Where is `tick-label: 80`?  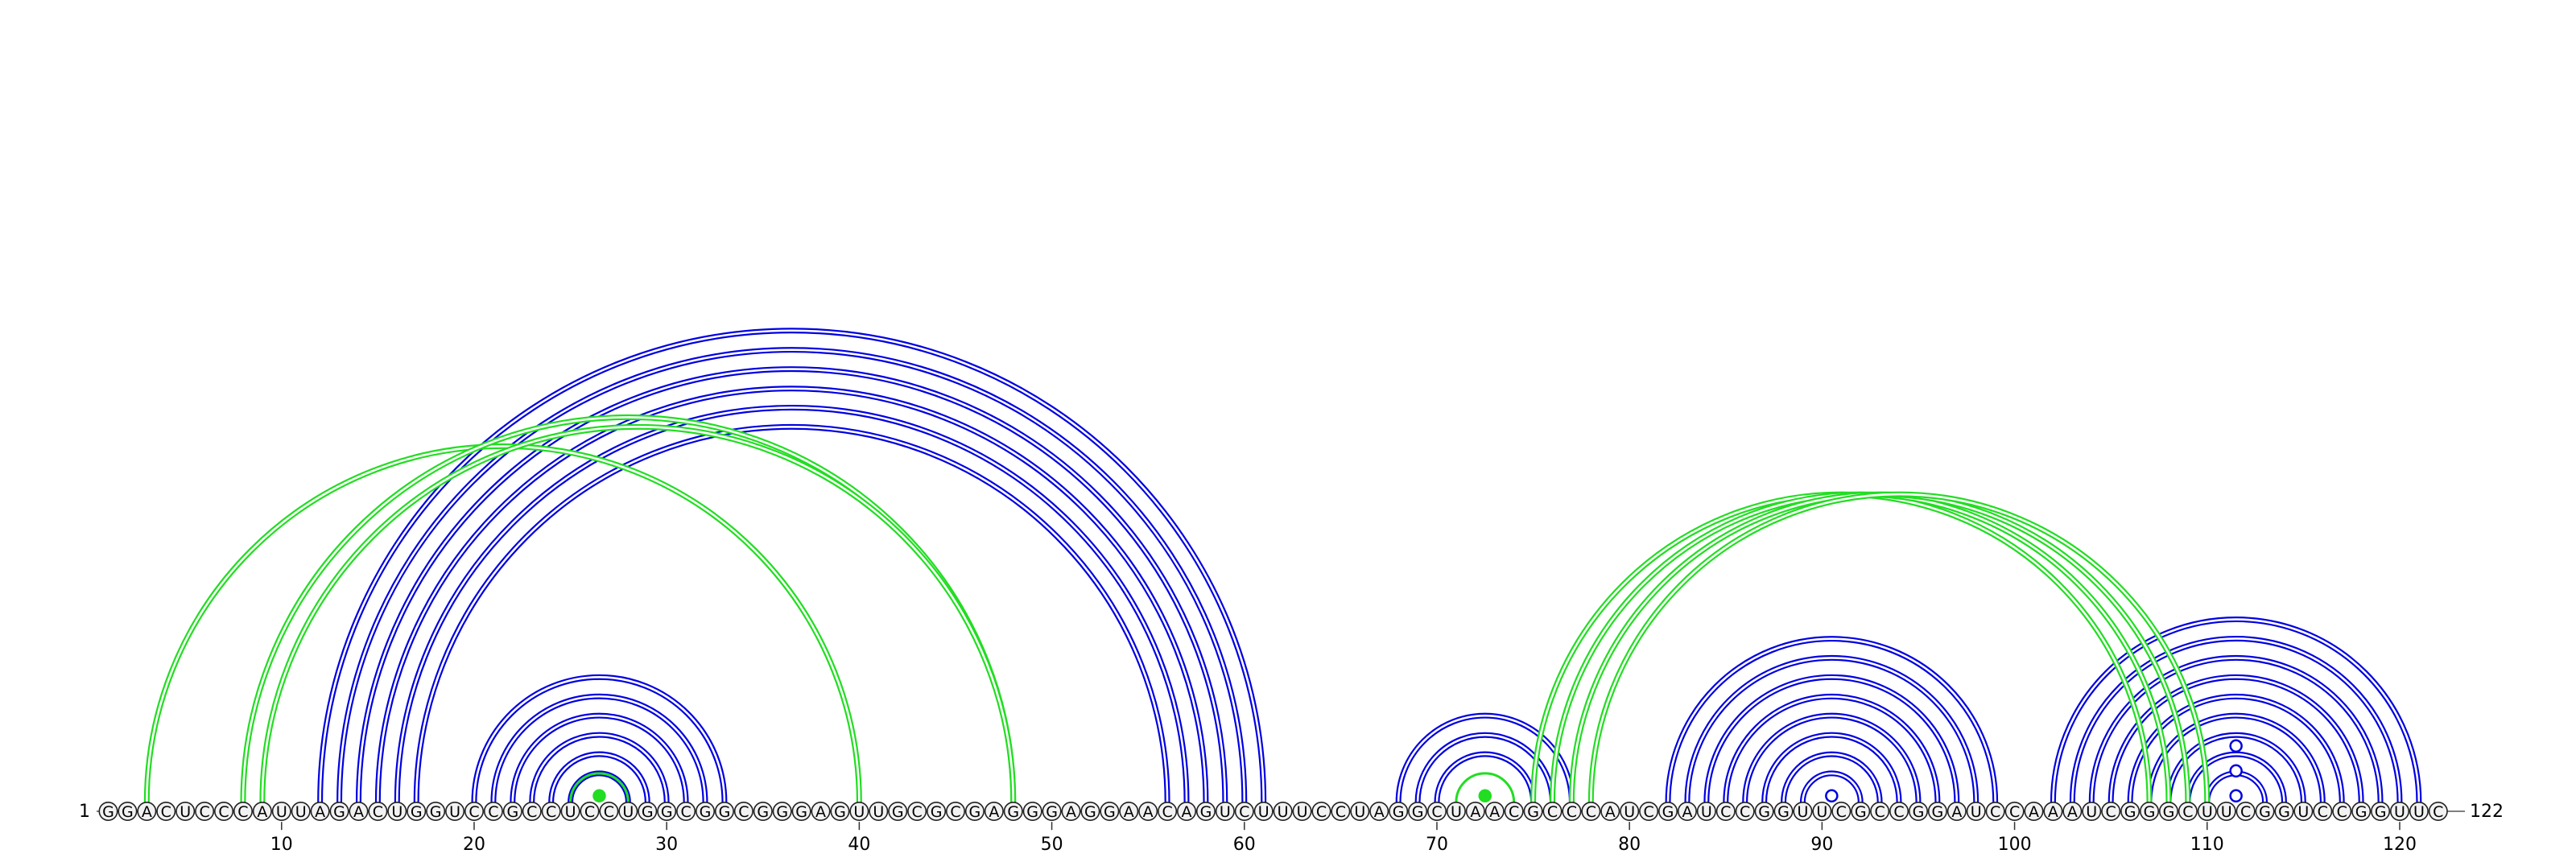
tick-label: 80 is located at coordinates (1629, 845).